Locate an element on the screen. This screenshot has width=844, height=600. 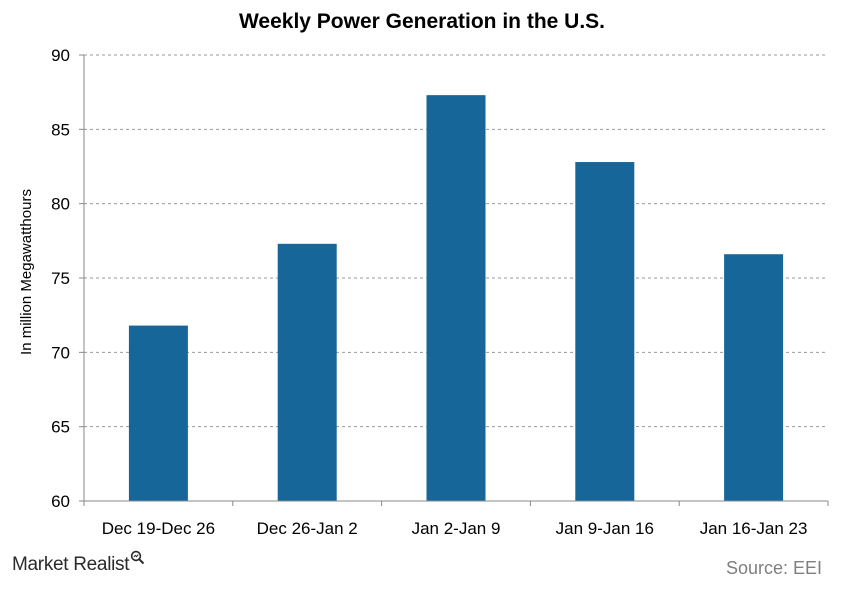
y-tick-label: 80 is located at coordinates (60, 204).